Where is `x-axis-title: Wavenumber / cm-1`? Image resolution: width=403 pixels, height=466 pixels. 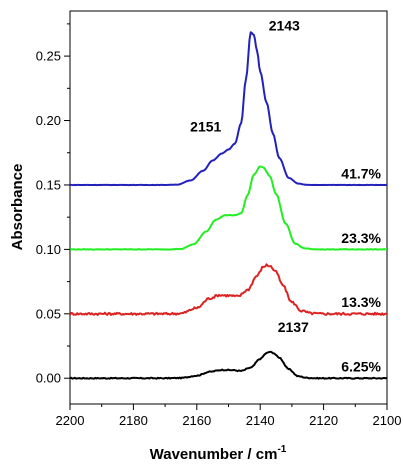 x-axis-title: Wavenumber / cm-1 is located at coordinates (218, 453).